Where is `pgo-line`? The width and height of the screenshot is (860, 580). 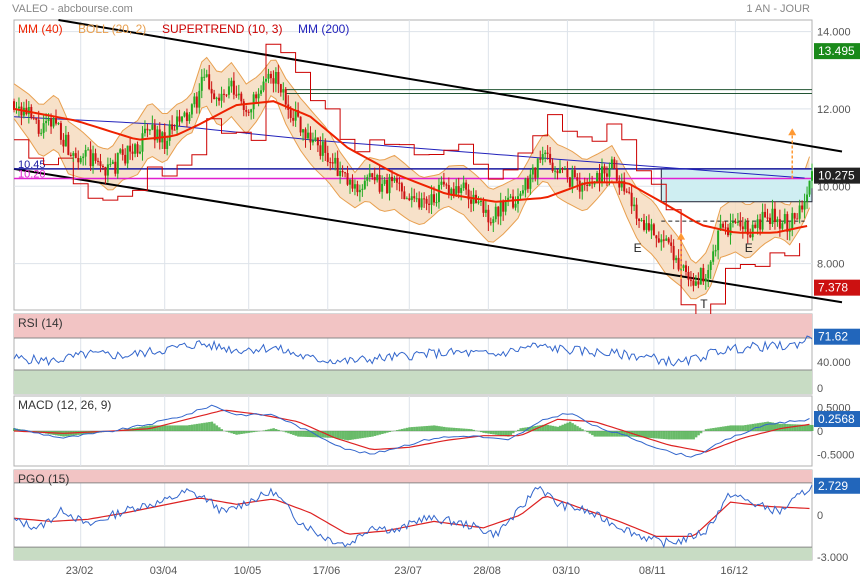
pgo-line is located at coordinates (413, 516).